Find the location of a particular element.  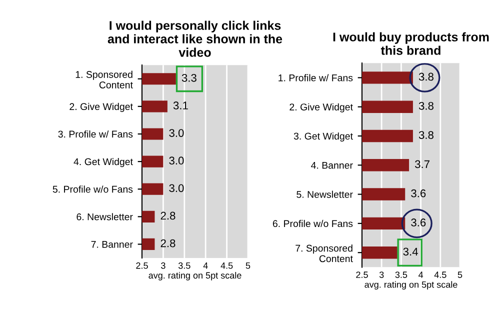

chart-title: I would personally click links and interact like shown in the video is located at coordinates (195, 38).